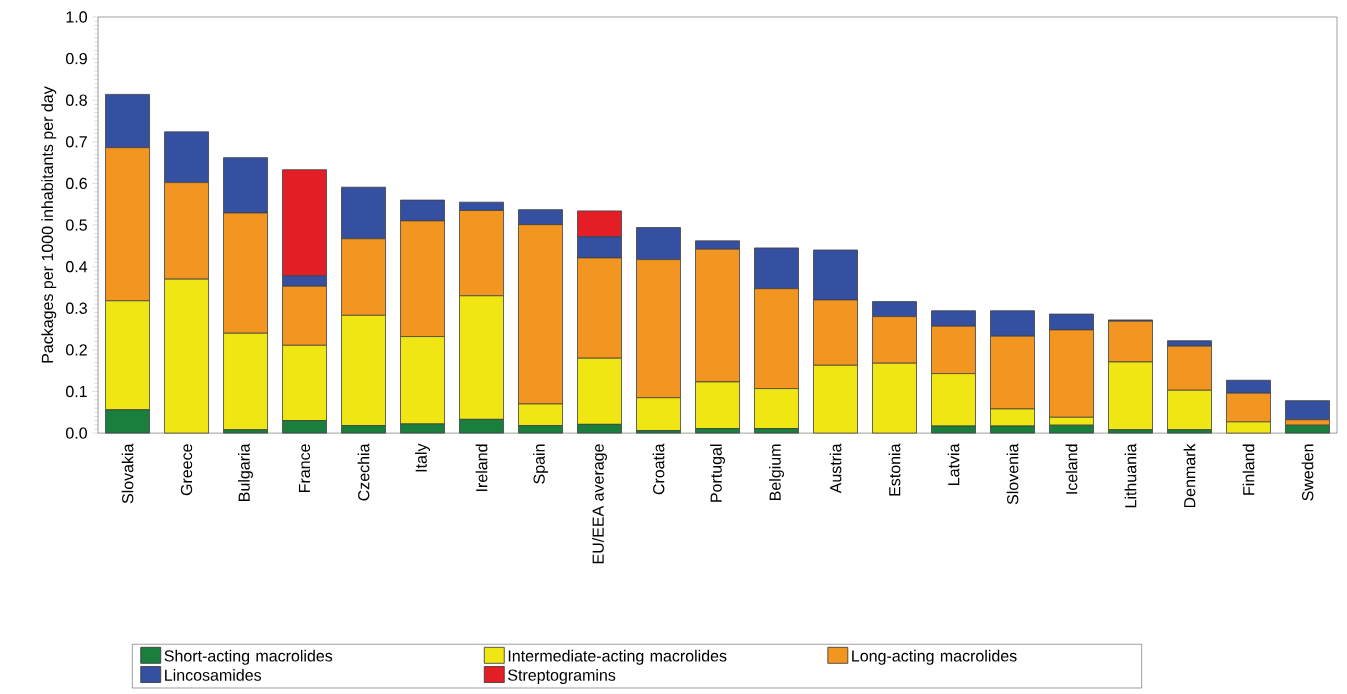  I want to click on x-tick-label: Finland, so click(1248, 469).